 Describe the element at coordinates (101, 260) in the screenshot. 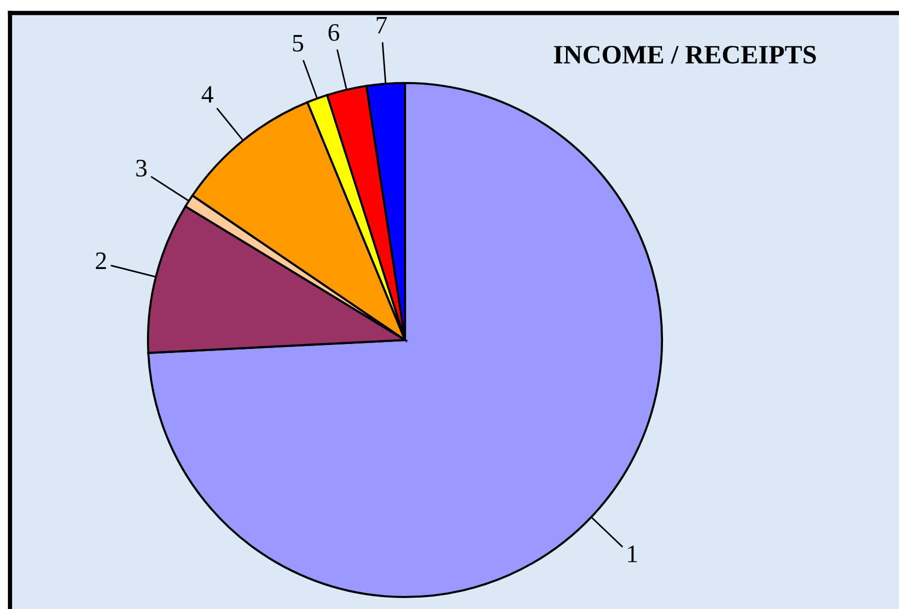

I see `slice-label: 2` at that location.